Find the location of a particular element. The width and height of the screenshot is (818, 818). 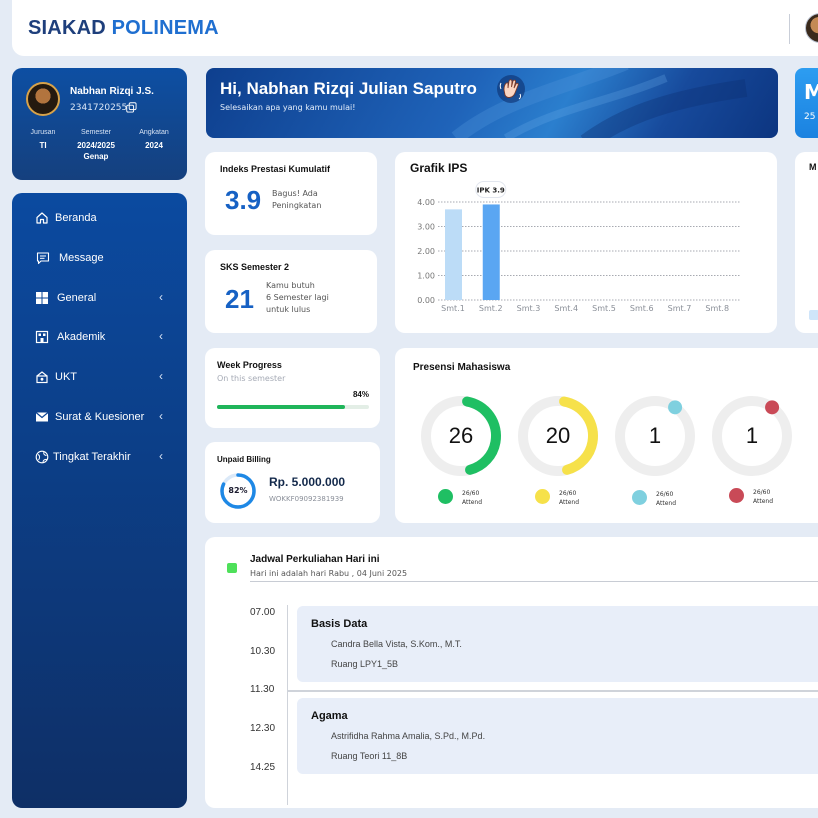

secondary-banner: M 25 is located at coordinates (806, 103).